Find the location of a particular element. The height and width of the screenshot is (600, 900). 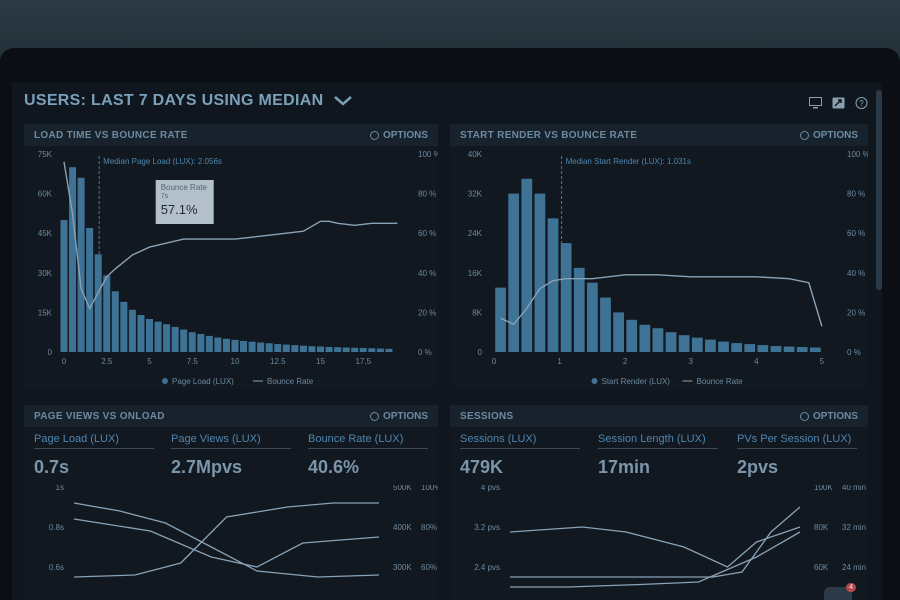

x-tick: 3 is located at coordinates (691, 361).